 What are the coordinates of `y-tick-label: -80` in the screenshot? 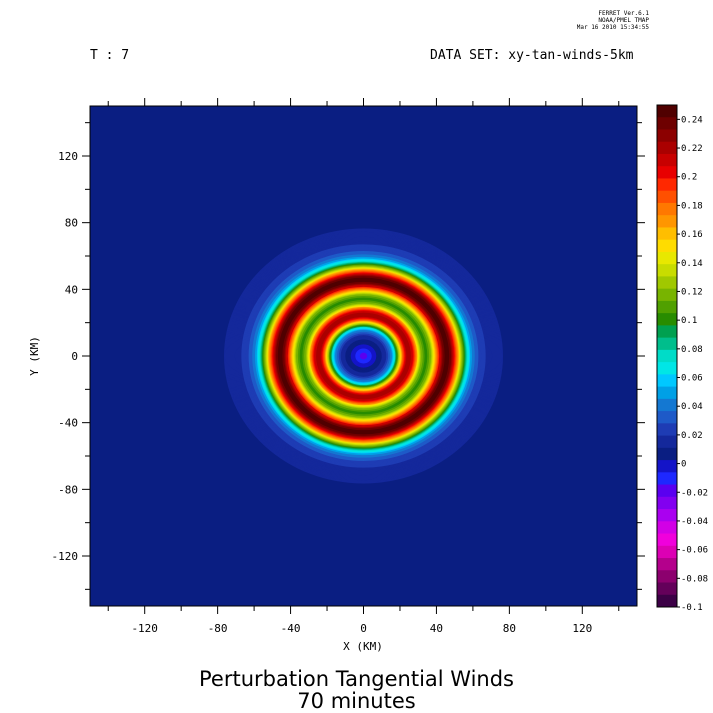 It's located at (68, 489).